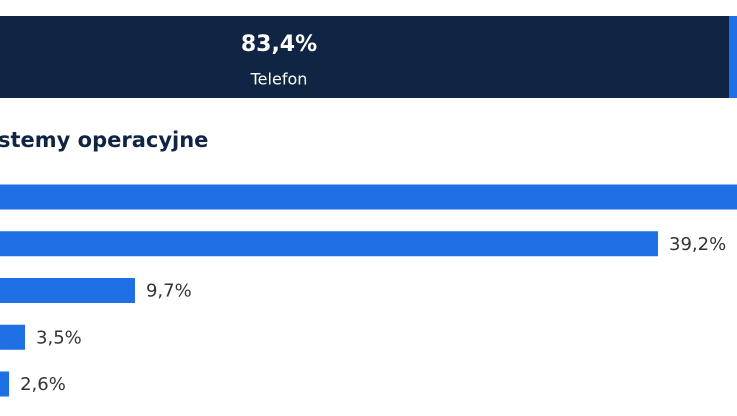  What do you see at coordinates (279, 44) in the screenshot?
I see `kpi-value: 83,4%` at bounding box center [279, 44].